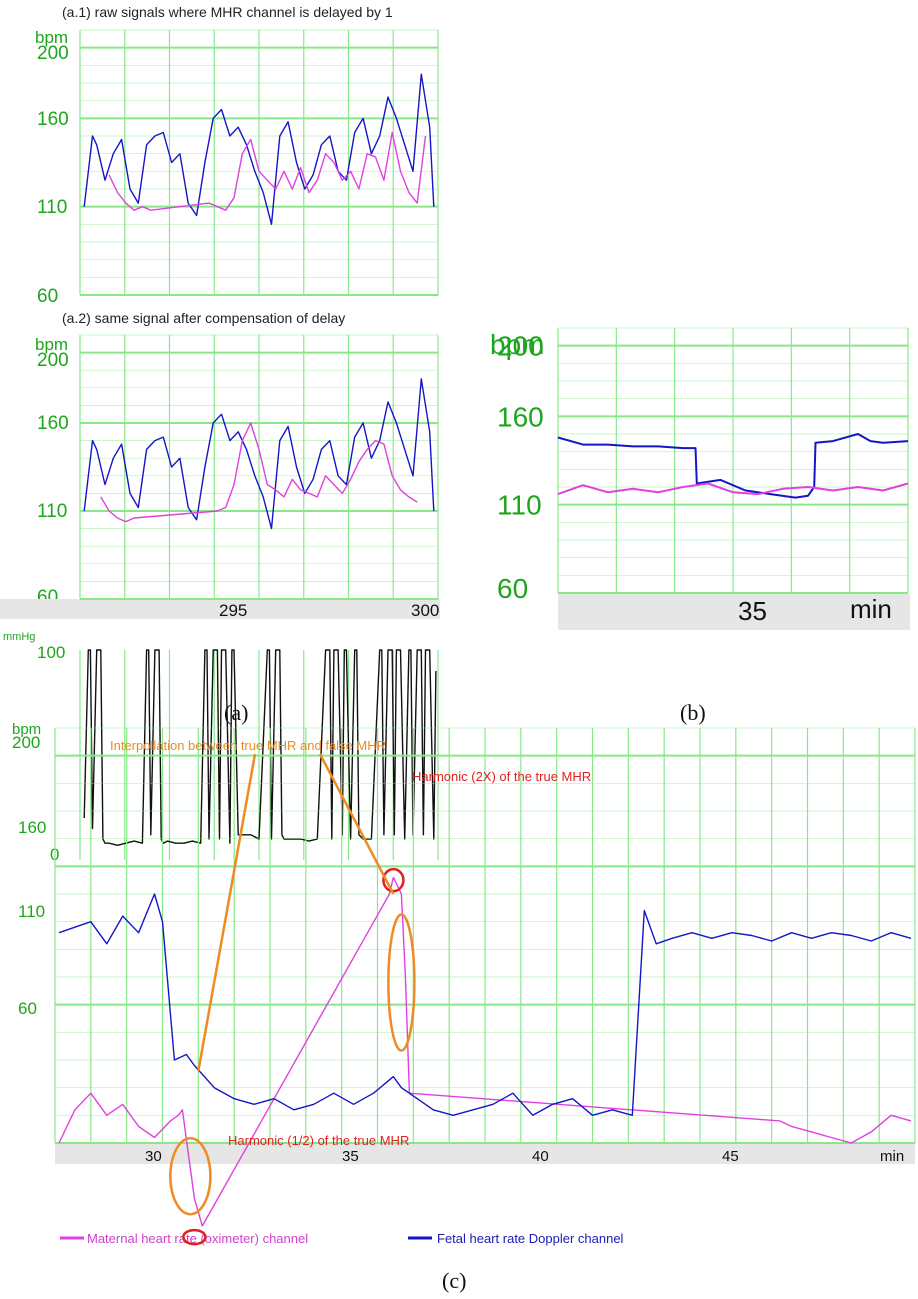  Describe the element at coordinates (540, 1156) in the screenshot. I see `chart-c-xtick: 40` at that location.